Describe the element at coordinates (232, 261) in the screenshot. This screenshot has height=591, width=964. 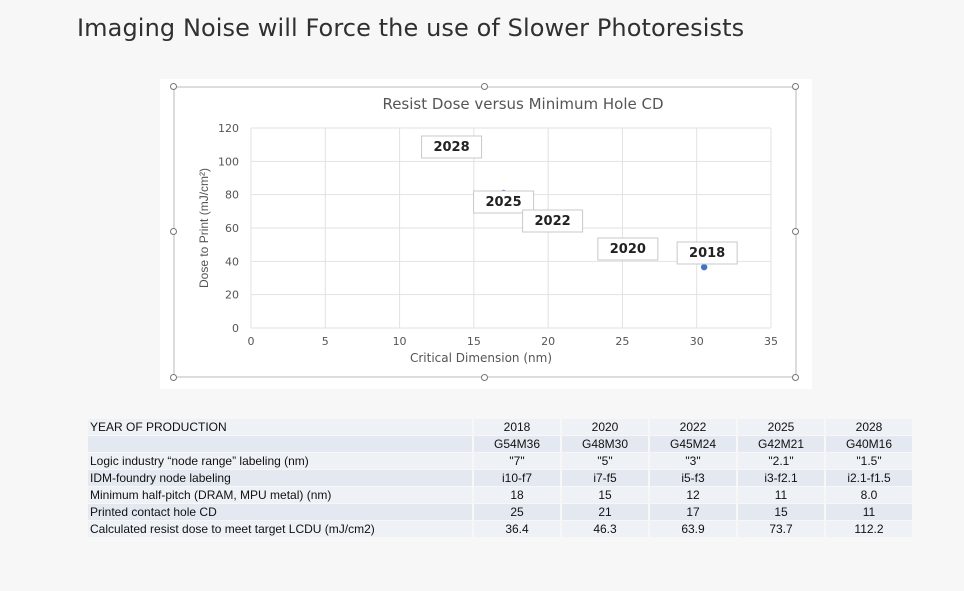
I see `y-tick-label: 40` at that location.